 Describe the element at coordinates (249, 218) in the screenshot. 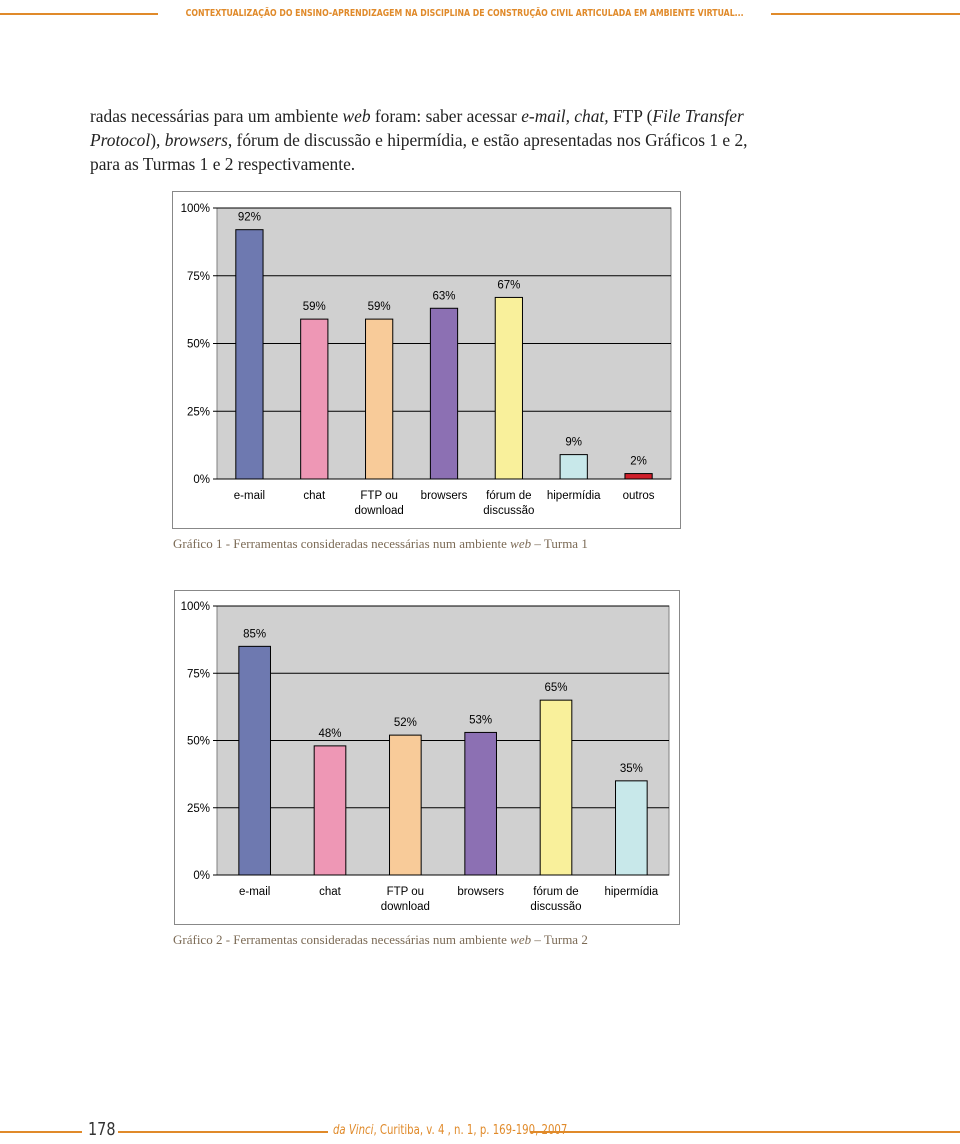

I see `value-label: 92%` at that location.